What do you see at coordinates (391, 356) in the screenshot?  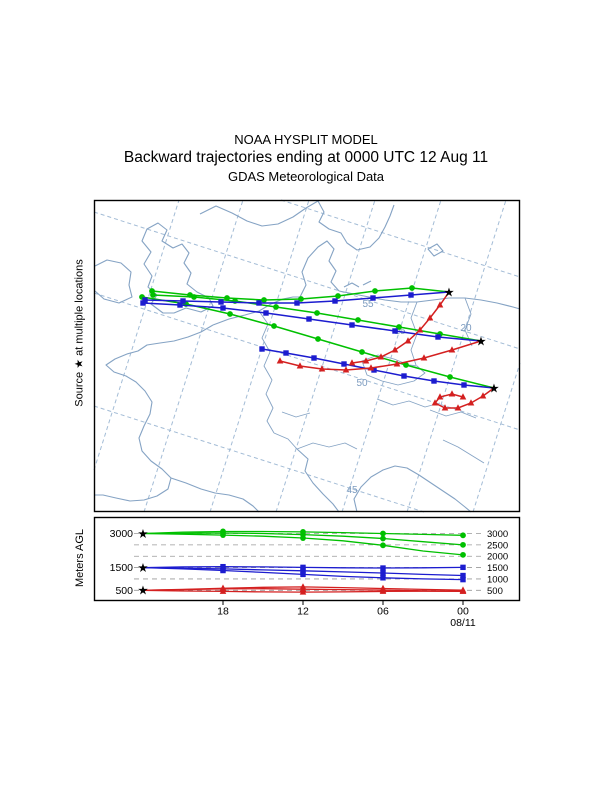 I see `graticule-meridian-15e` at bounding box center [391, 356].